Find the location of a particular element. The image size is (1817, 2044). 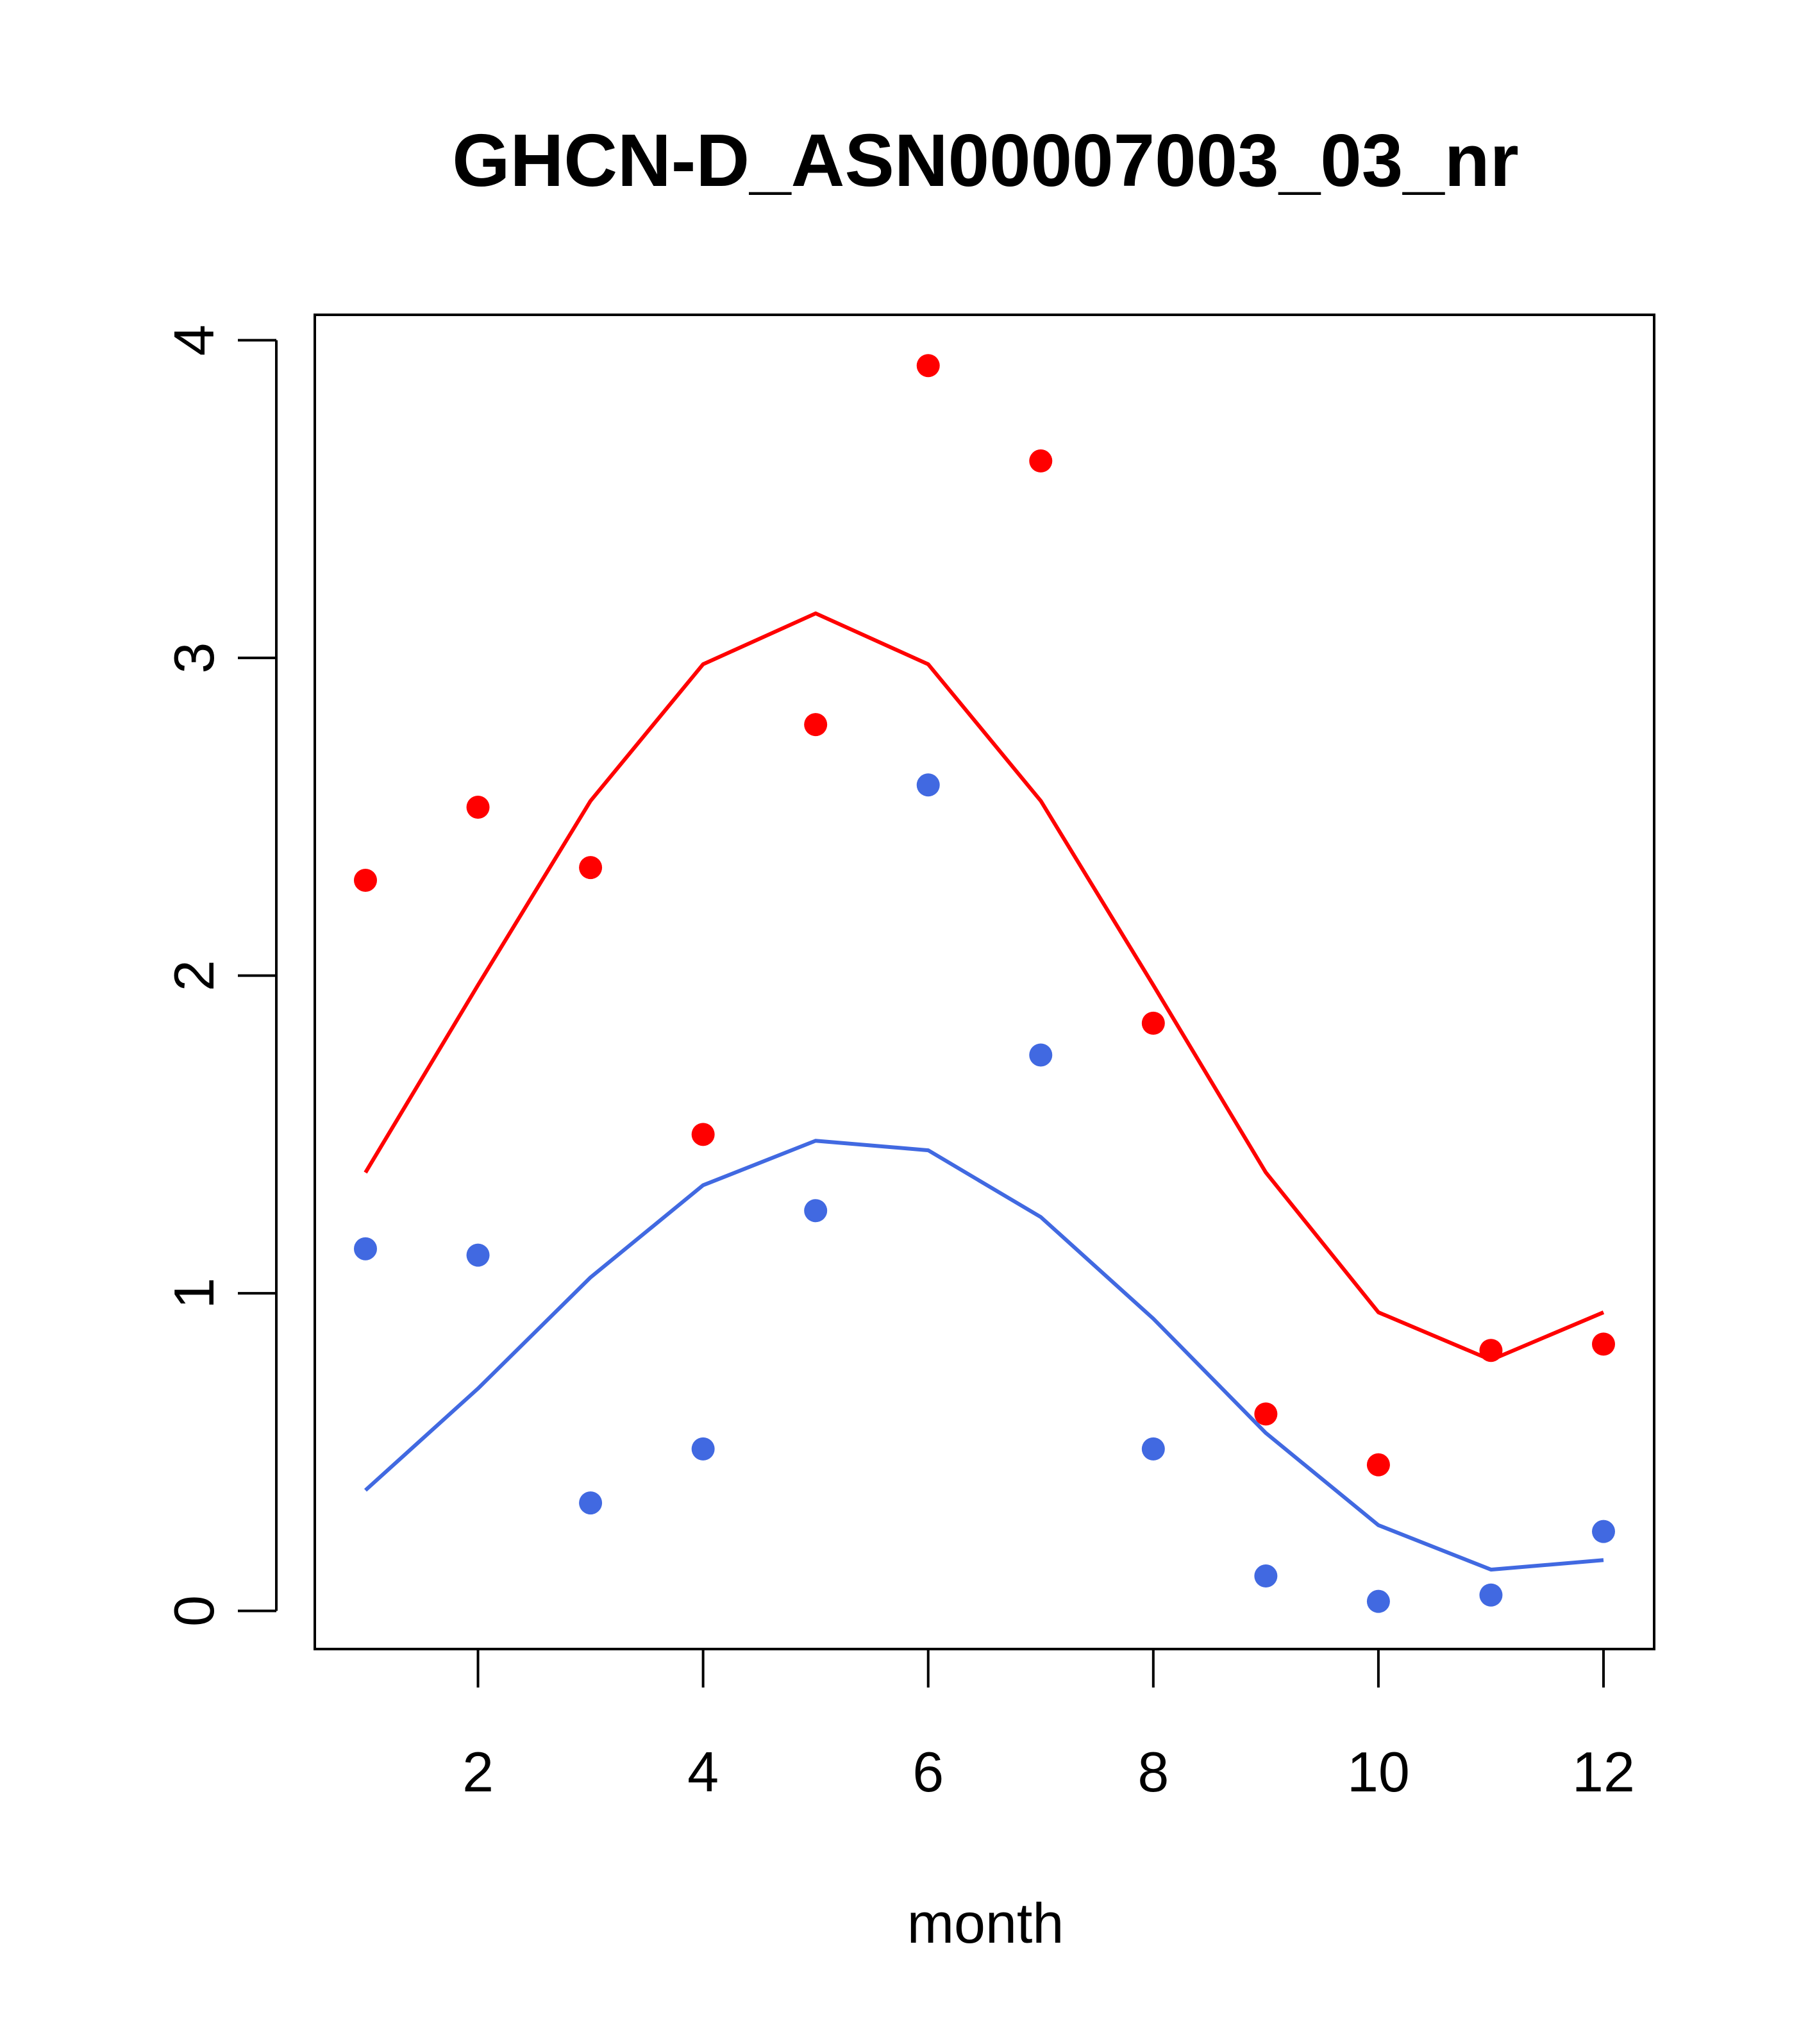

y-tick-label: 3 is located at coordinates (194, 658).